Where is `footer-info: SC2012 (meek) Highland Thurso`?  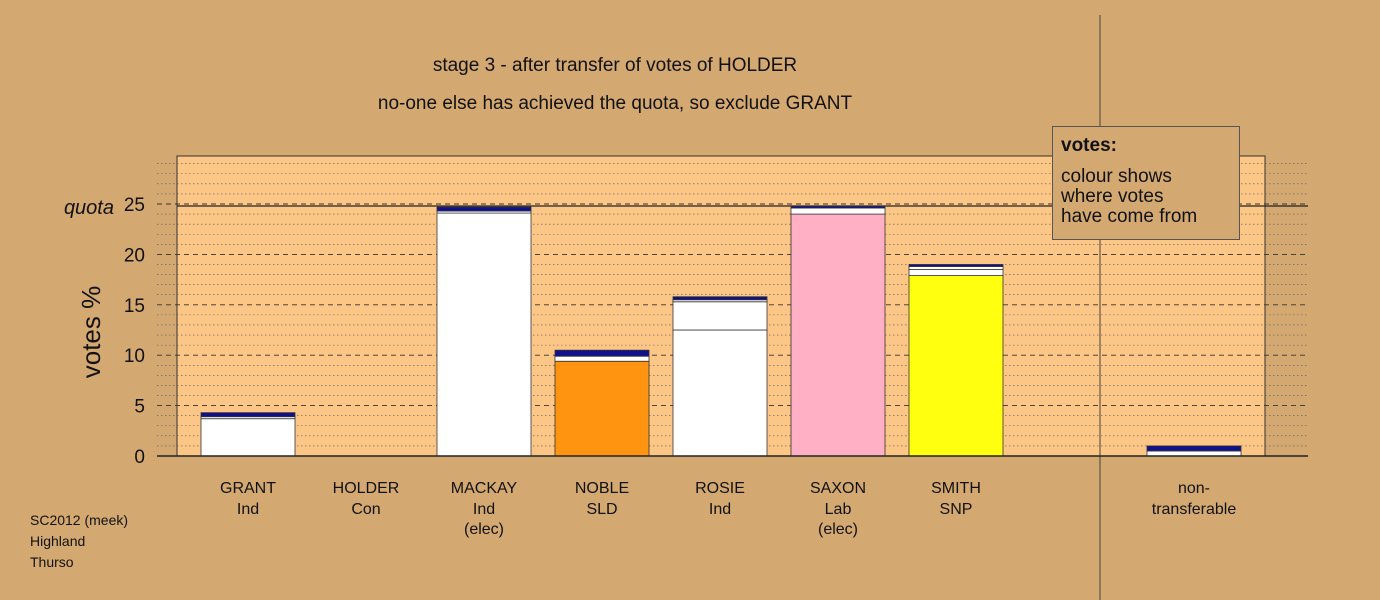 footer-info: SC2012 (meek) Highland Thurso is located at coordinates (79, 541).